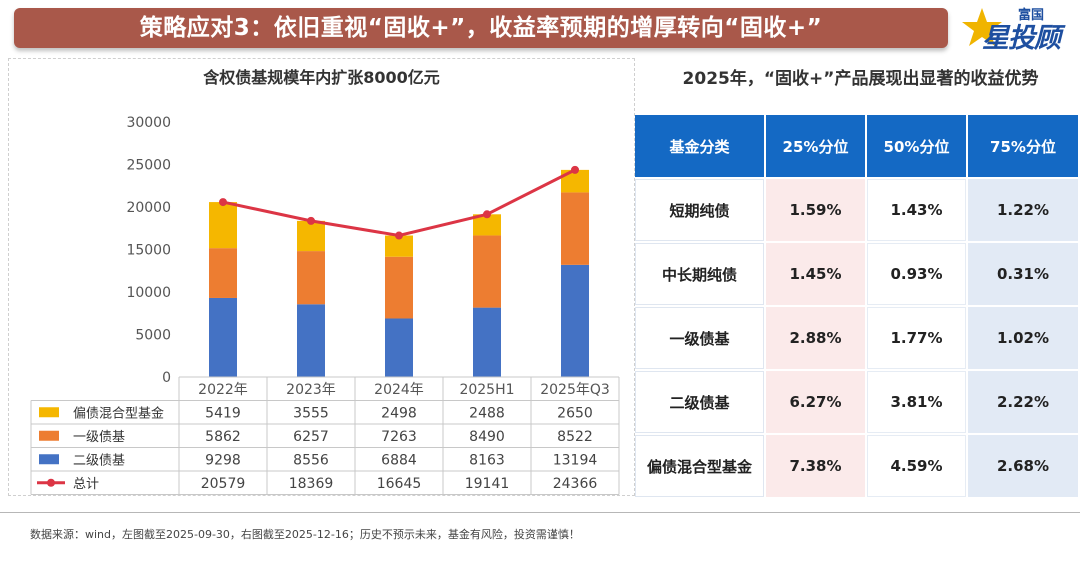  Describe the element at coordinates (311, 390) in the screenshot. I see `x-tick-label: 2023年` at that location.